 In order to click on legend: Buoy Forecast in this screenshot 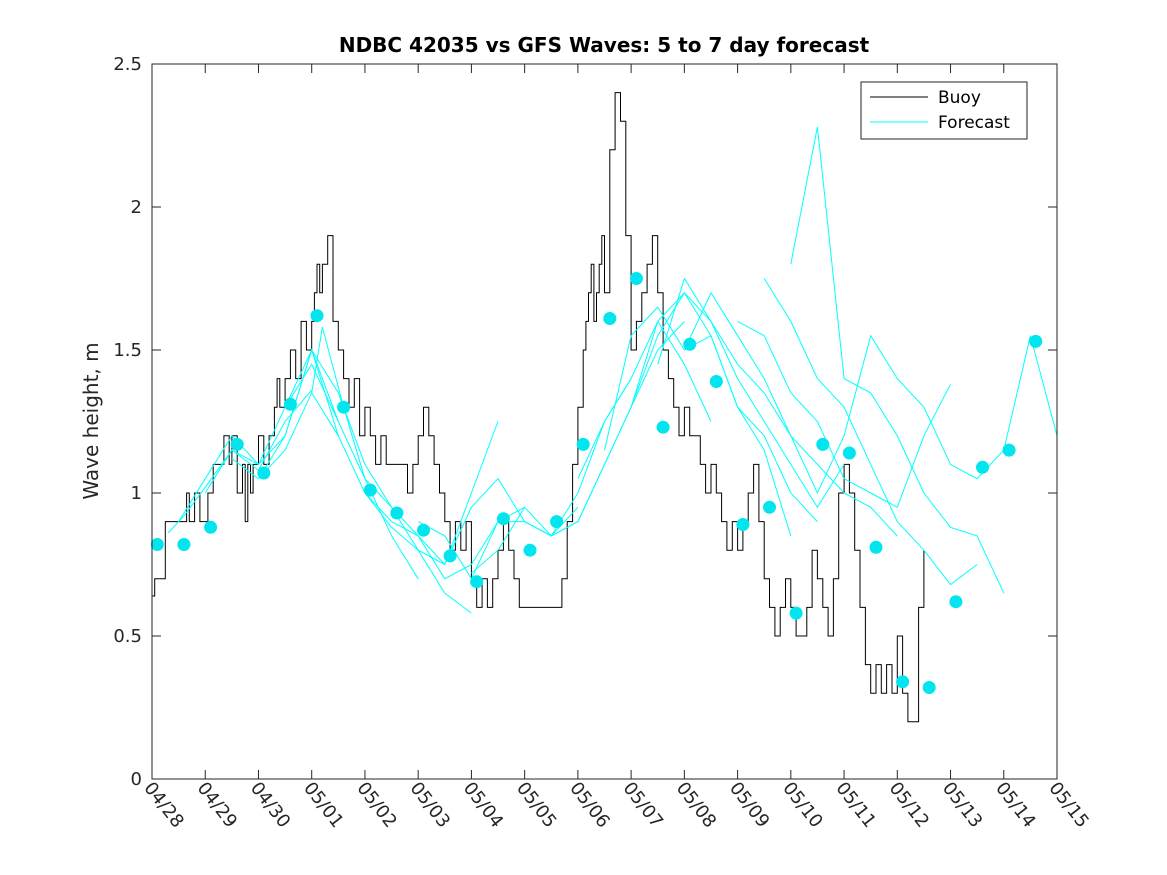, I will do `click(944, 110)`.